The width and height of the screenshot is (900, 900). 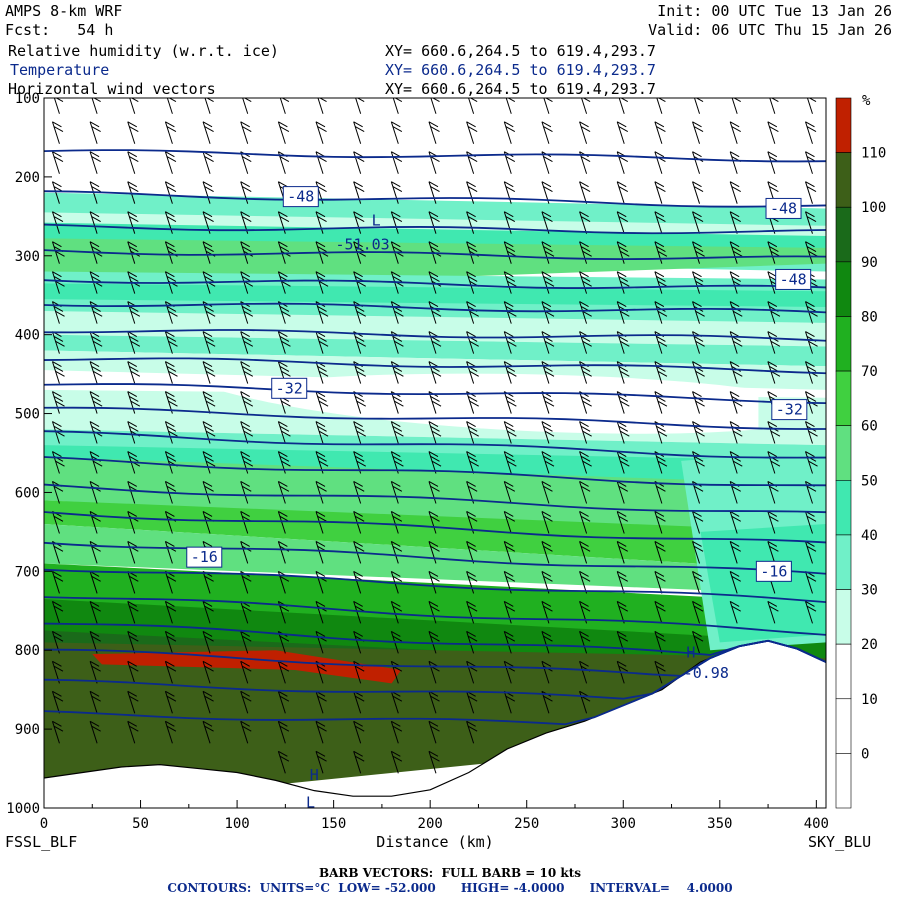 I want to click on x-tick-label: 300, so click(x=623, y=824).